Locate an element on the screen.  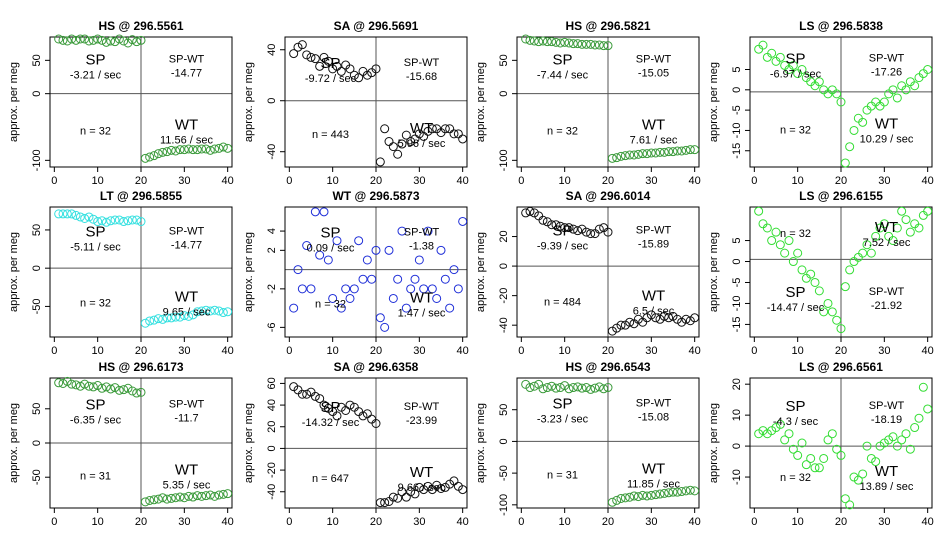
wt-rate: 5.35 / sec is located at coordinates (187, 486).